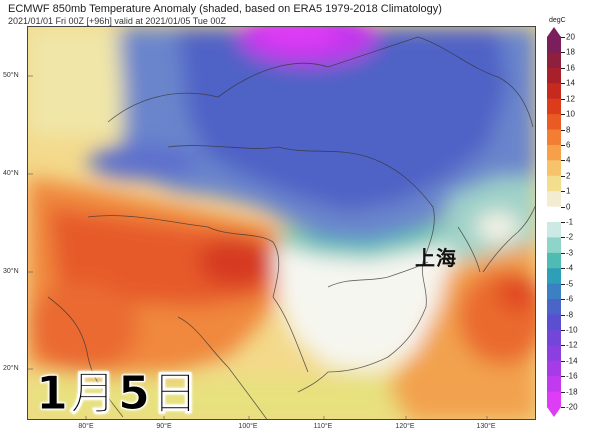  Describe the element at coordinates (570, 68) in the screenshot. I see `colorbar-tick-label: 16` at that location.